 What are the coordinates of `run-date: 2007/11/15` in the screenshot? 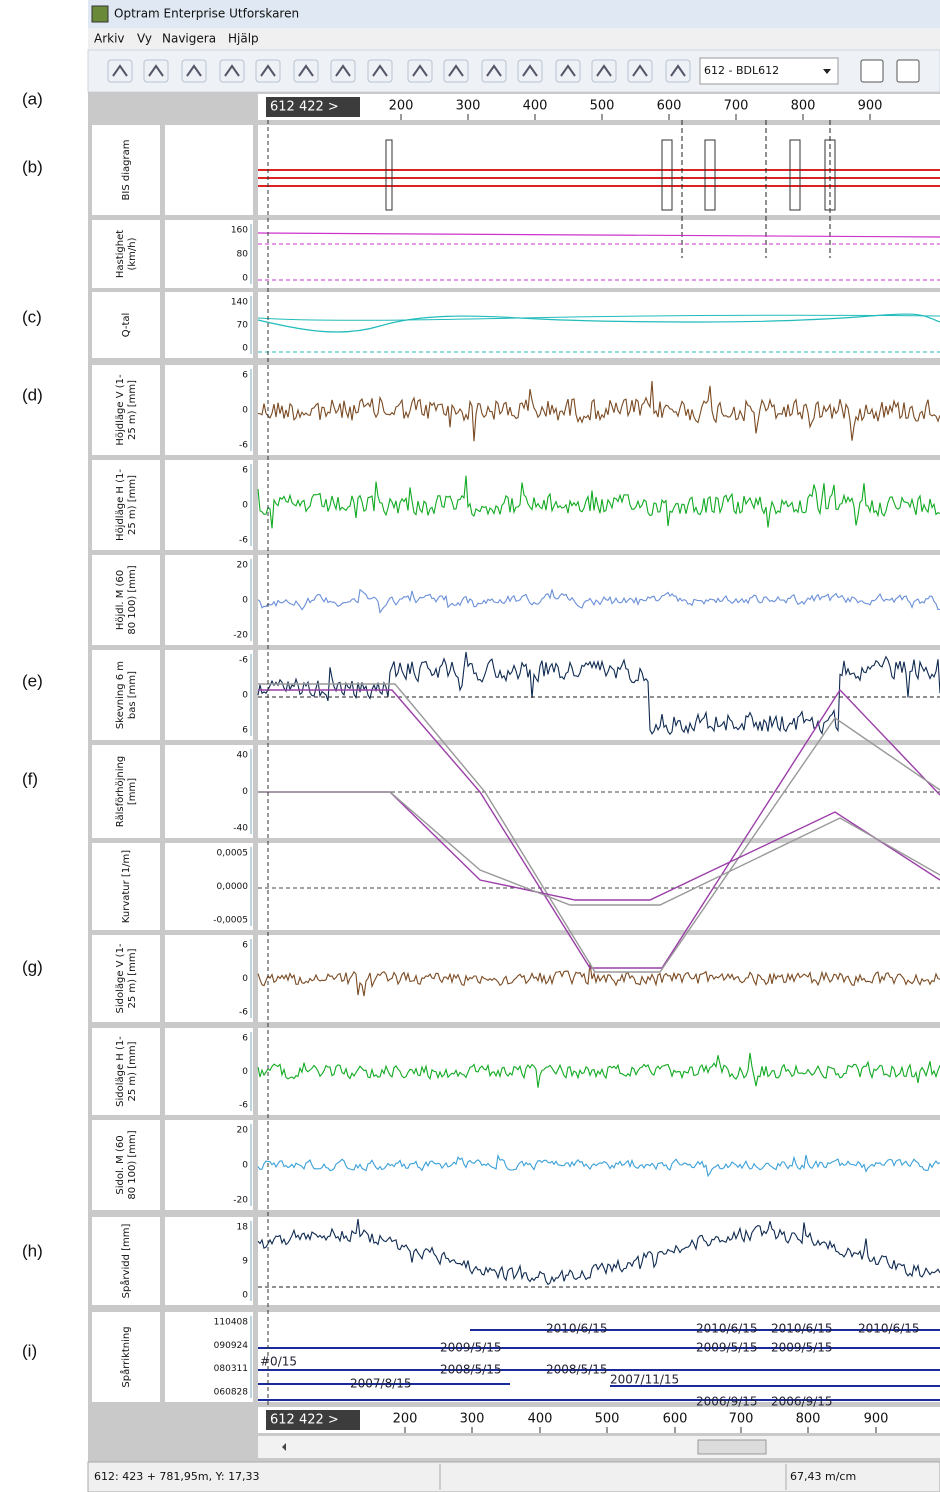 It's located at (644, 1380).